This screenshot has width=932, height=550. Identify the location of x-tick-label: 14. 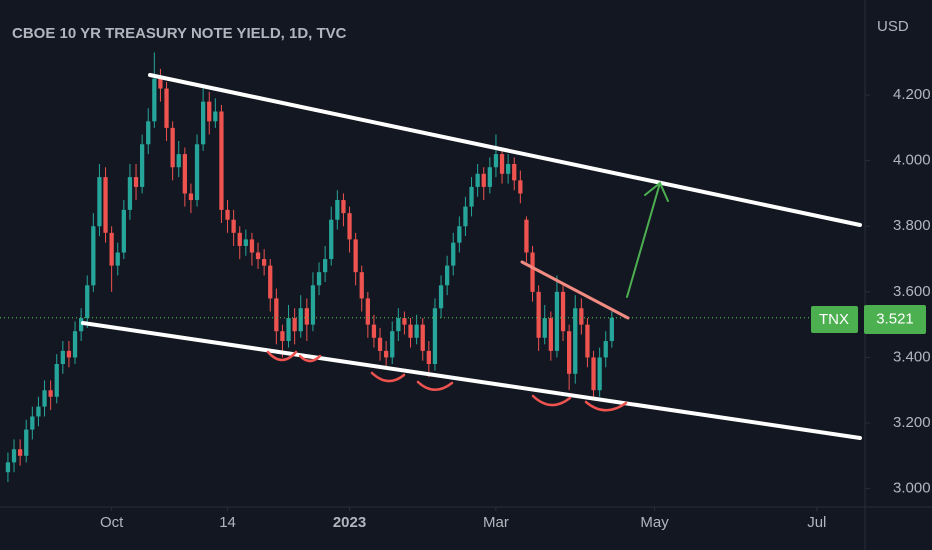
(227, 522).